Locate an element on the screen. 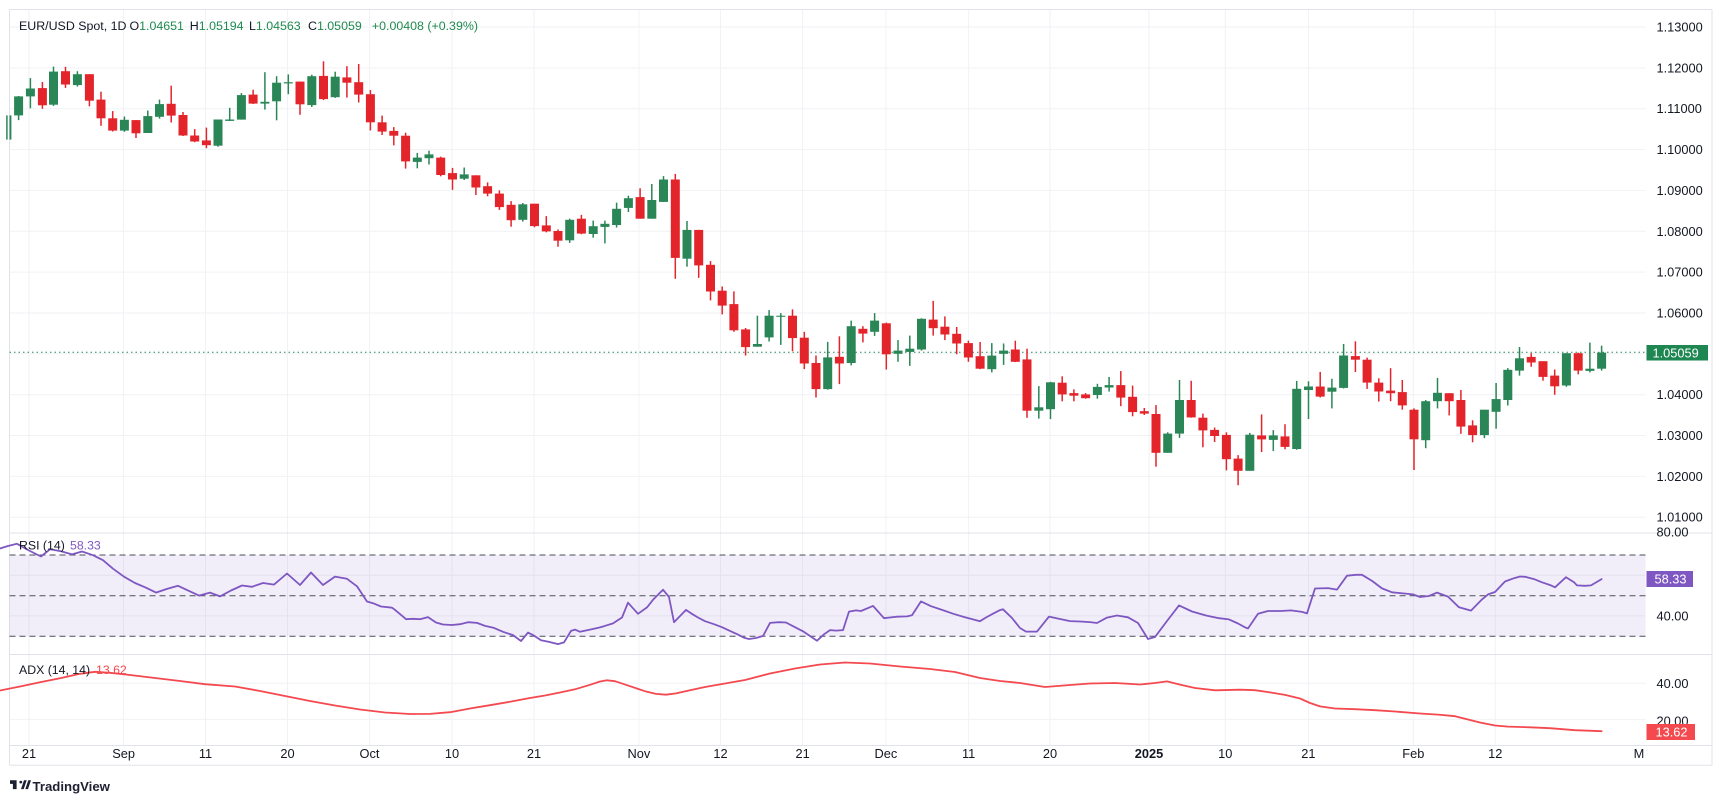 This screenshot has height=803, width=1723. svg-text: M is located at coordinates (1639, 753).